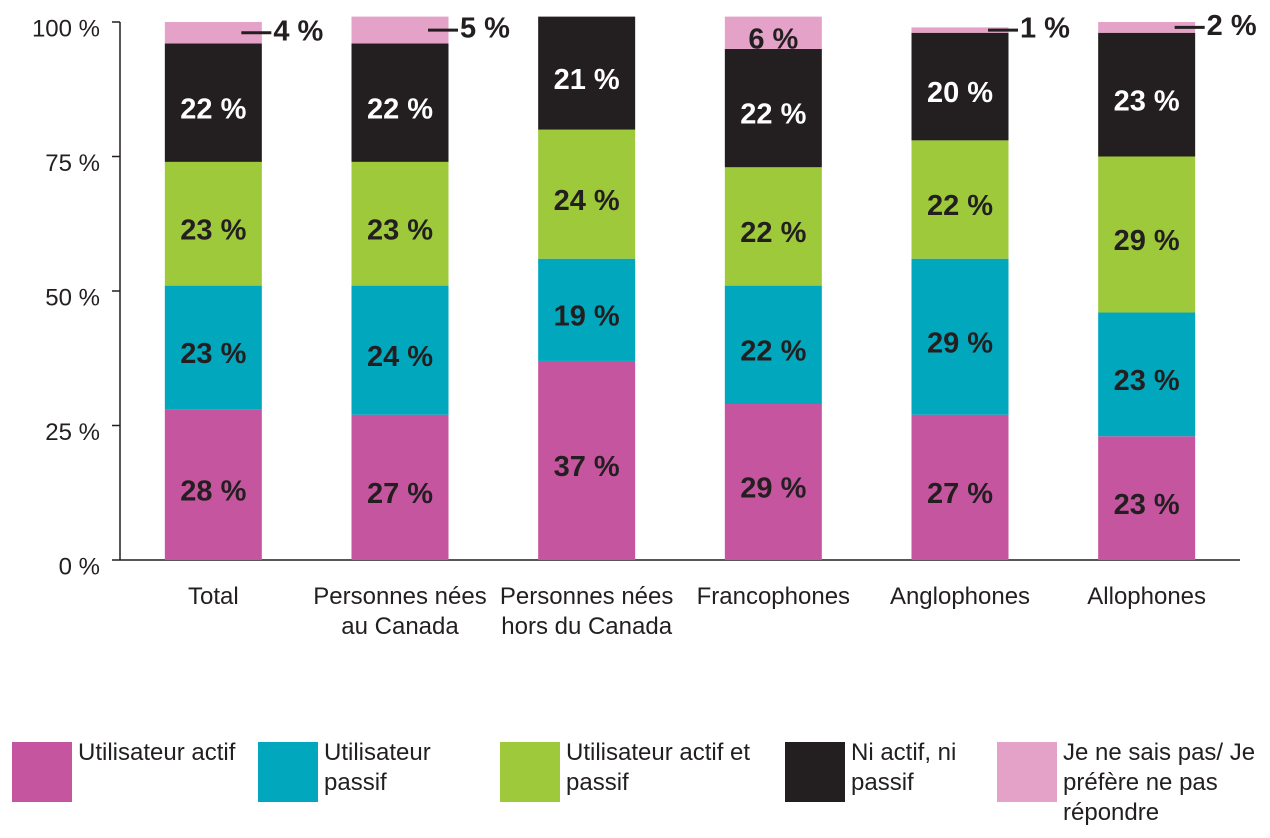 The height and width of the screenshot is (838, 1270). What do you see at coordinates (72, 163) in the screenshot?
I see `y-tick-label: 75 %` at bounding box center [72, 163].